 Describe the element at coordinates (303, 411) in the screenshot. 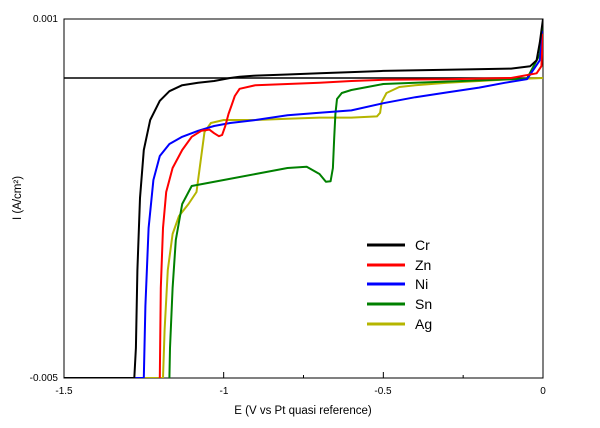

I see `x-axis-title: E (V vs Pt quasi reference)` at that location.